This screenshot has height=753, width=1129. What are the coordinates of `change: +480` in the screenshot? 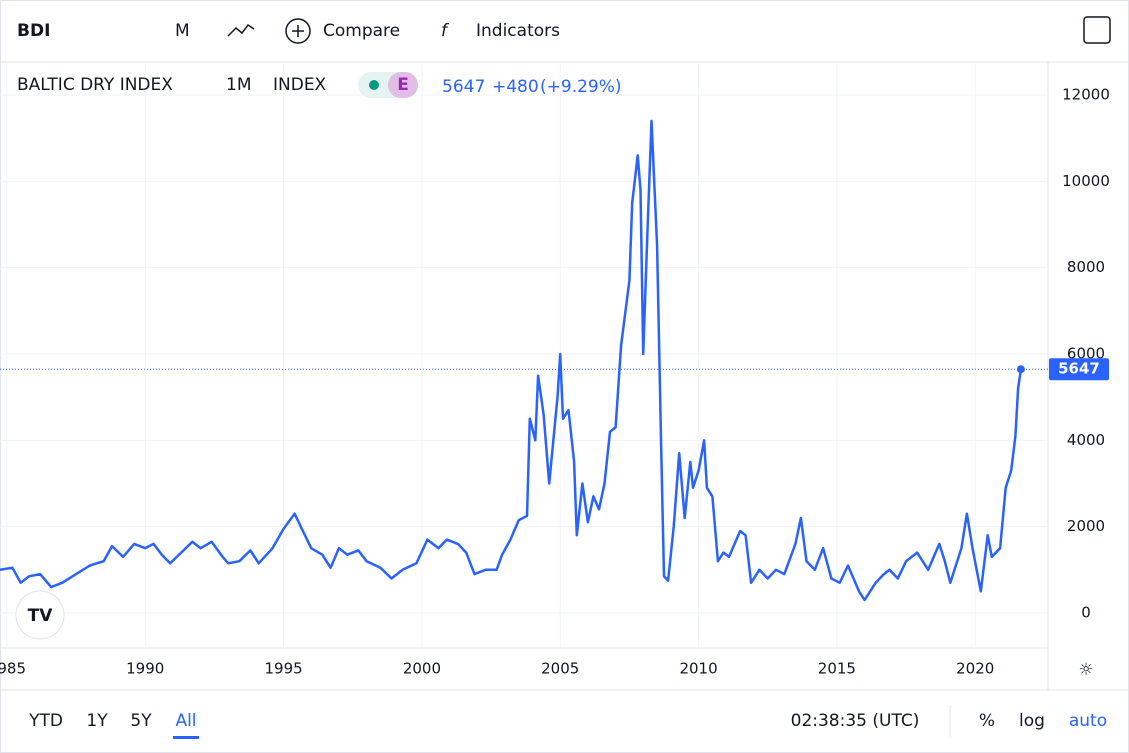 It's located at (515, 87).